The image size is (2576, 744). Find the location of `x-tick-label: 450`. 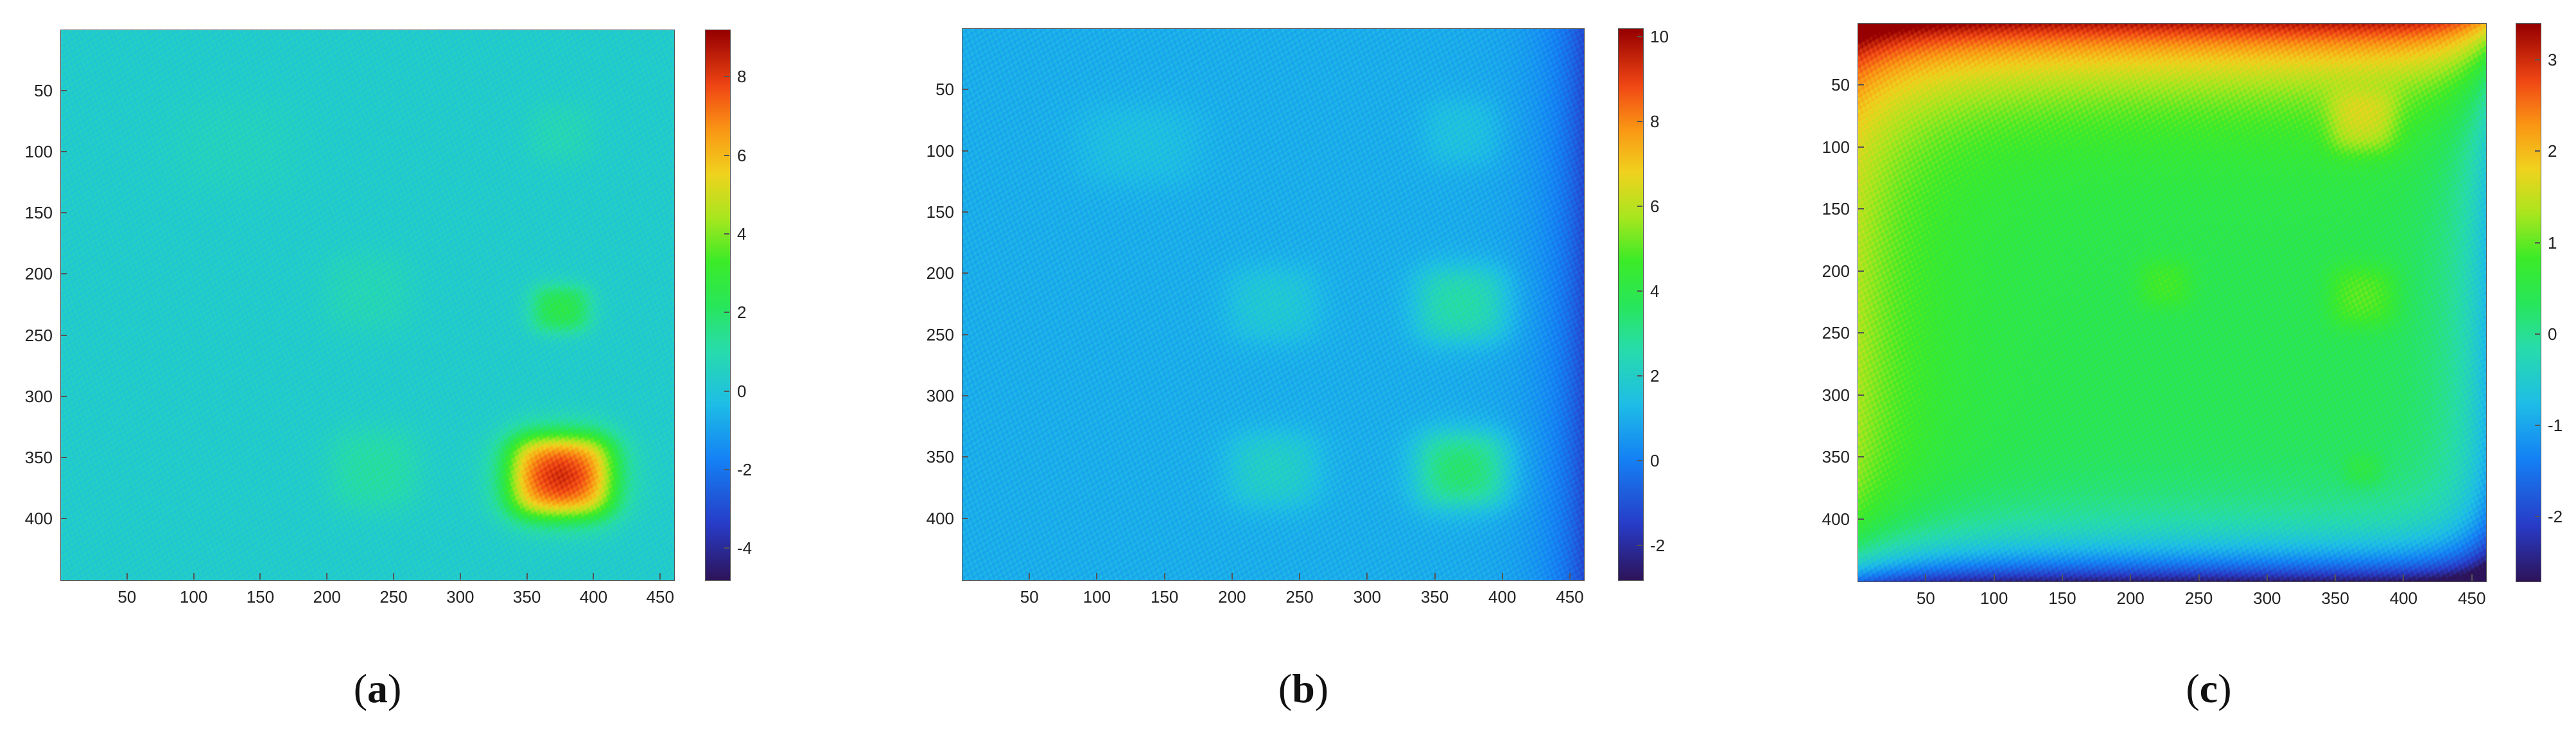

x-tick-label: 450 is located at coordinates (2472, 598).